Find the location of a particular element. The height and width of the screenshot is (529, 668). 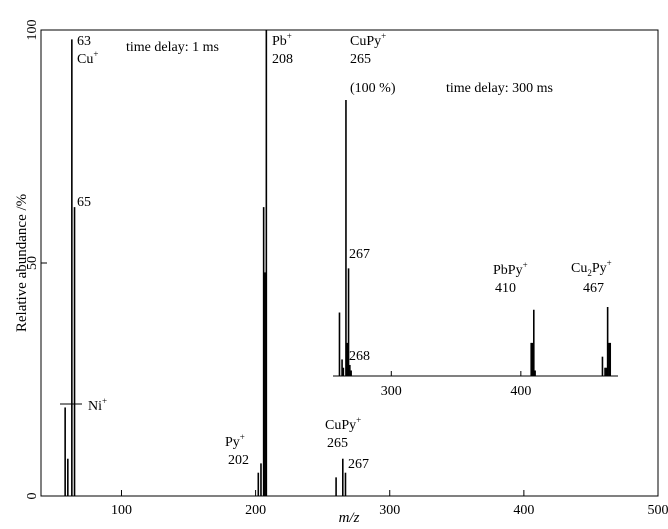

label-pbpy410-mass: 410 is located at coordinates (505, 288).